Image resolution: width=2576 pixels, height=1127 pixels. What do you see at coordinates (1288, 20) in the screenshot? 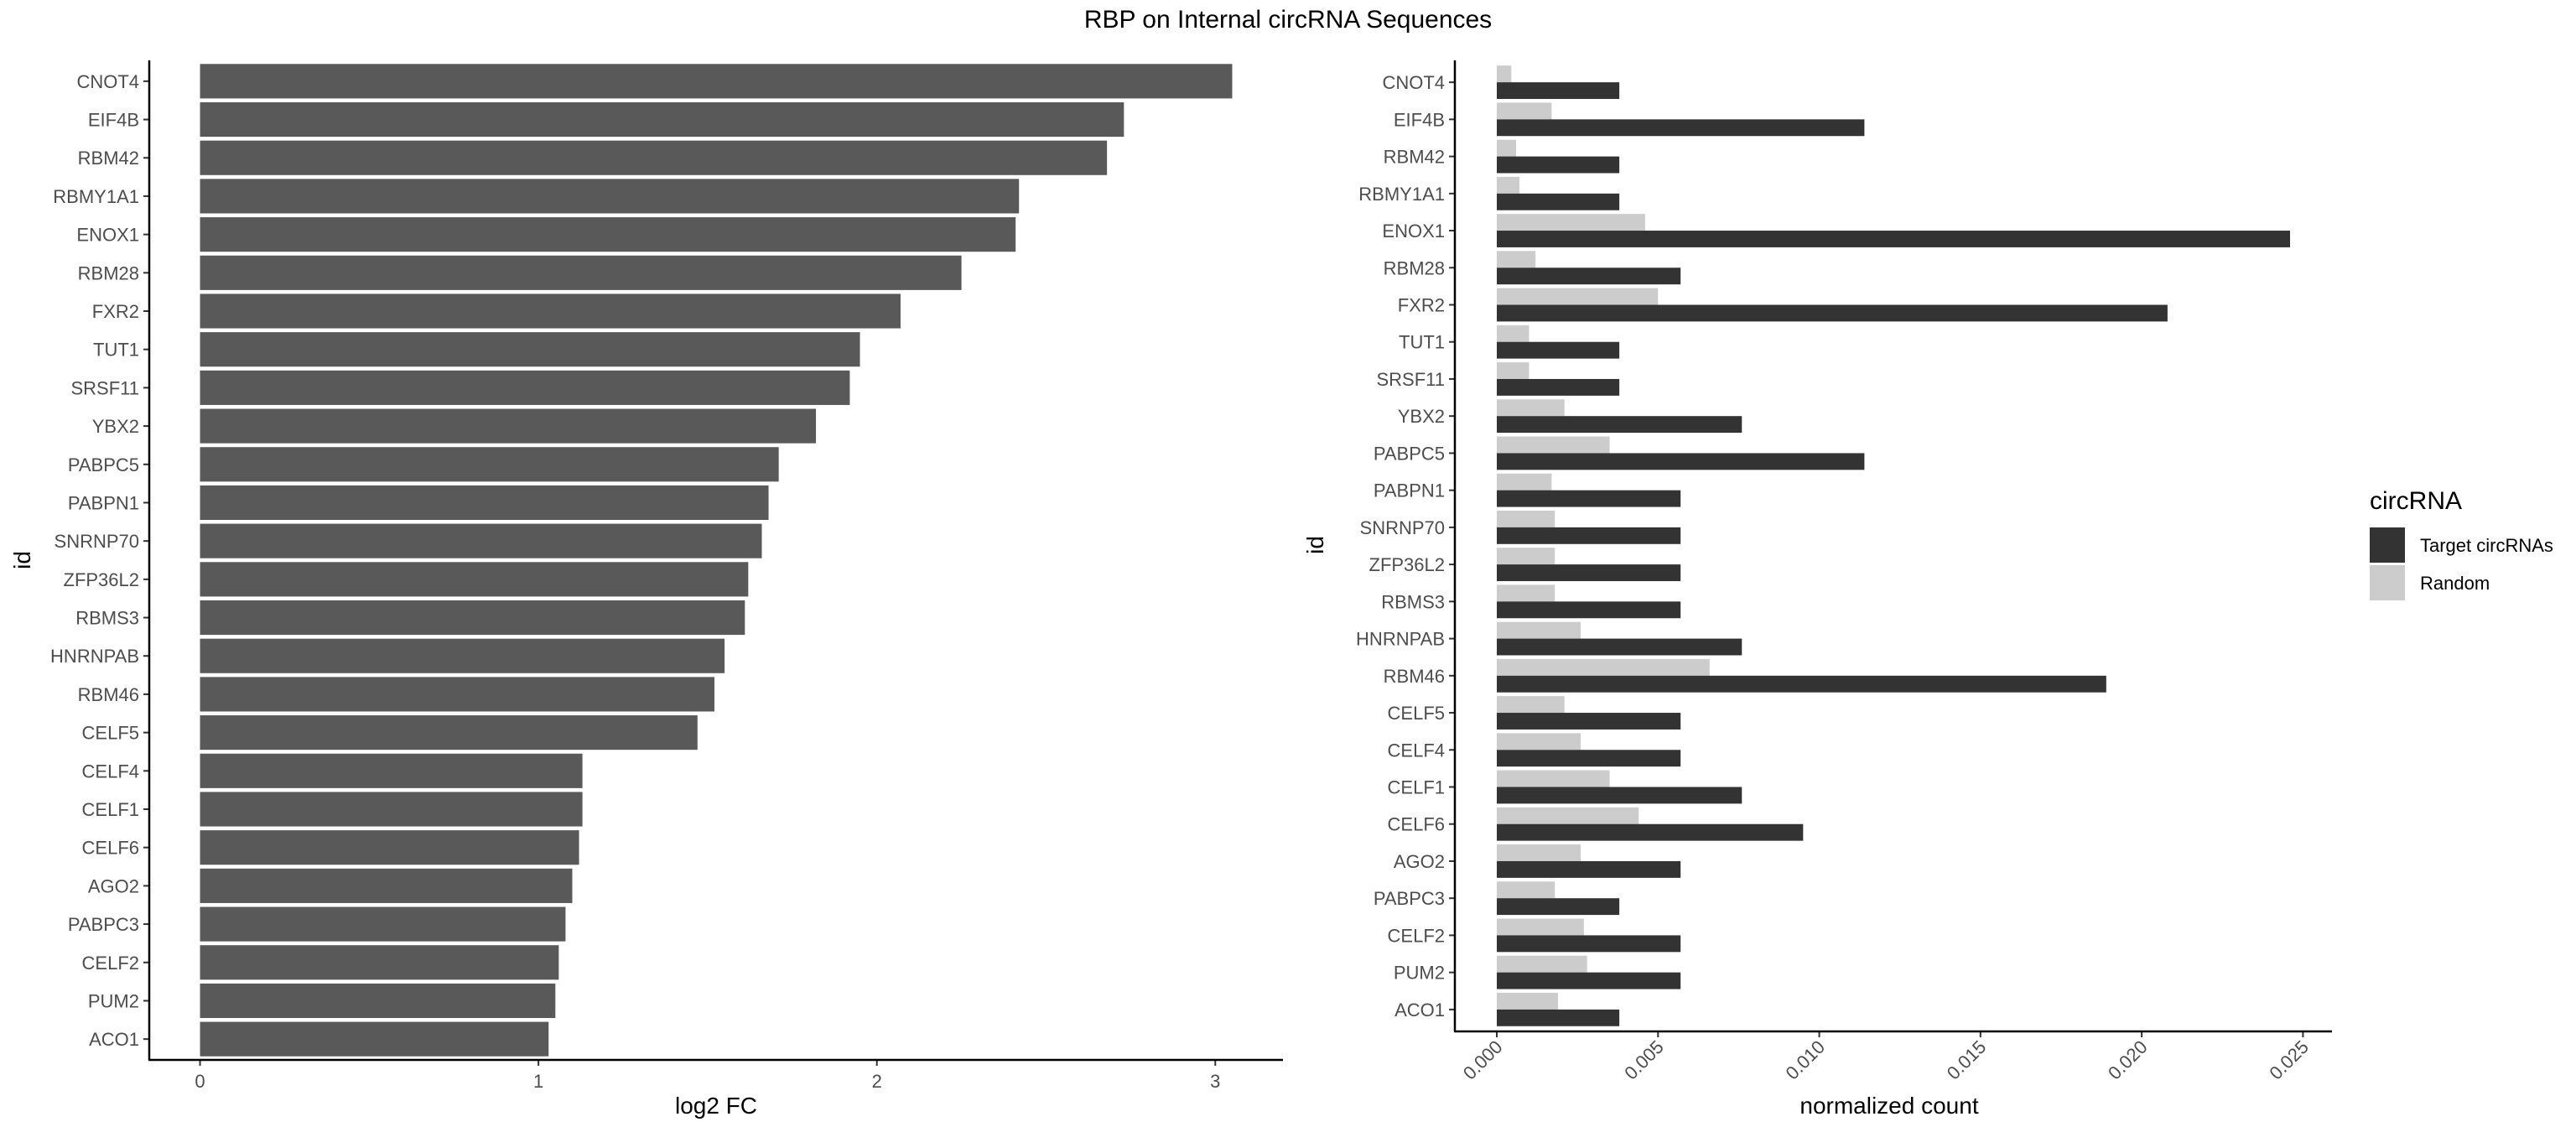
I see `chart-title: RBP on Internal circRNA Sequences` at bounding box center [1288, 20].